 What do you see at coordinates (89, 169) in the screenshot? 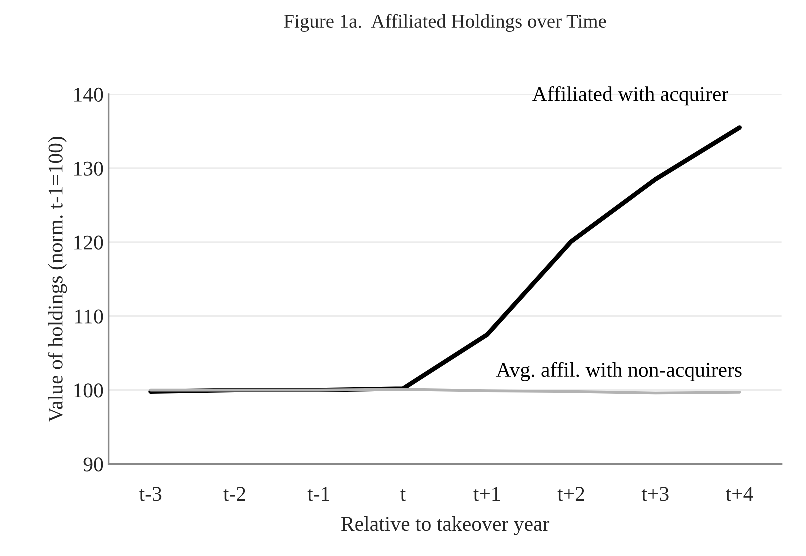
I see `y-tick-label: 130` at bounding box center [89, 169].